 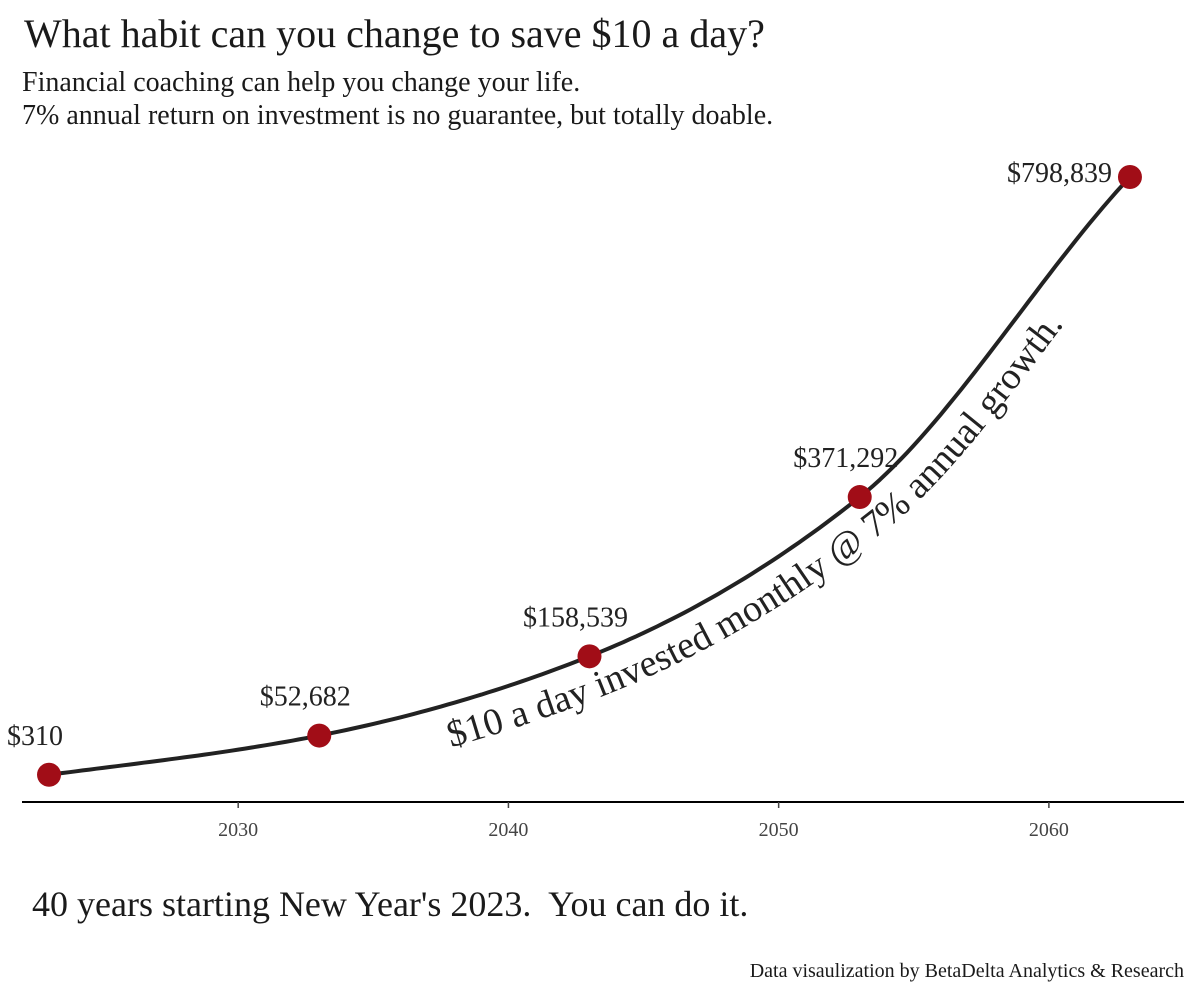 What do you see at coordinates (845, 458) in the screenshot?
I see `data-label: $371,292` at bounding box center [845, 458].